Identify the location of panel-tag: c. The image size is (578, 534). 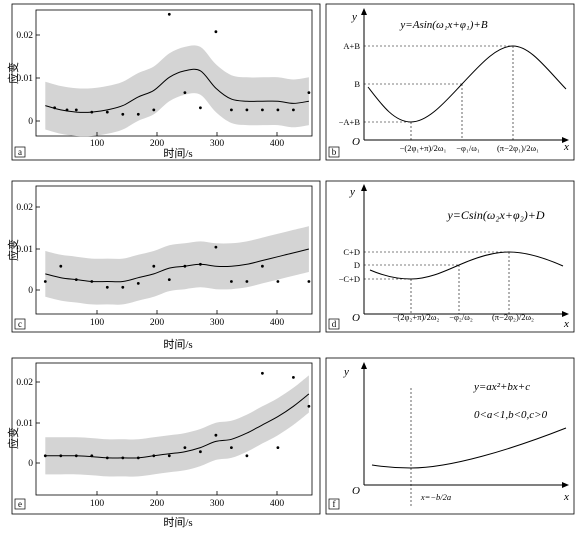
(20, 324).